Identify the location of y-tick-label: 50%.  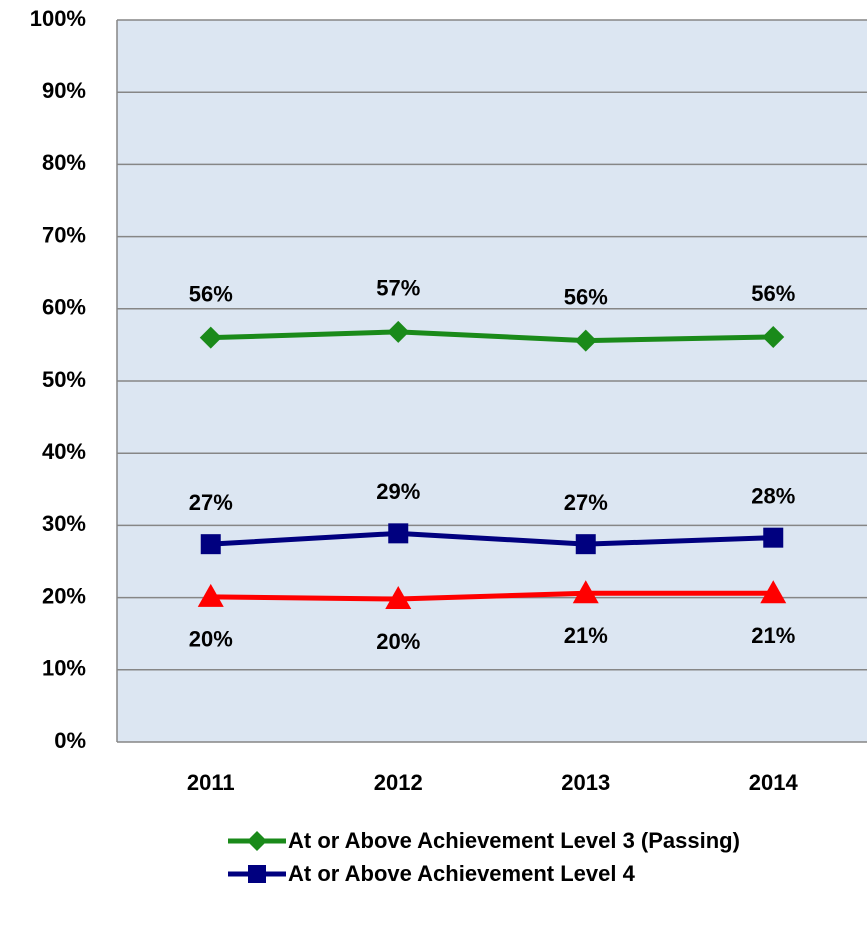
(64, 379).